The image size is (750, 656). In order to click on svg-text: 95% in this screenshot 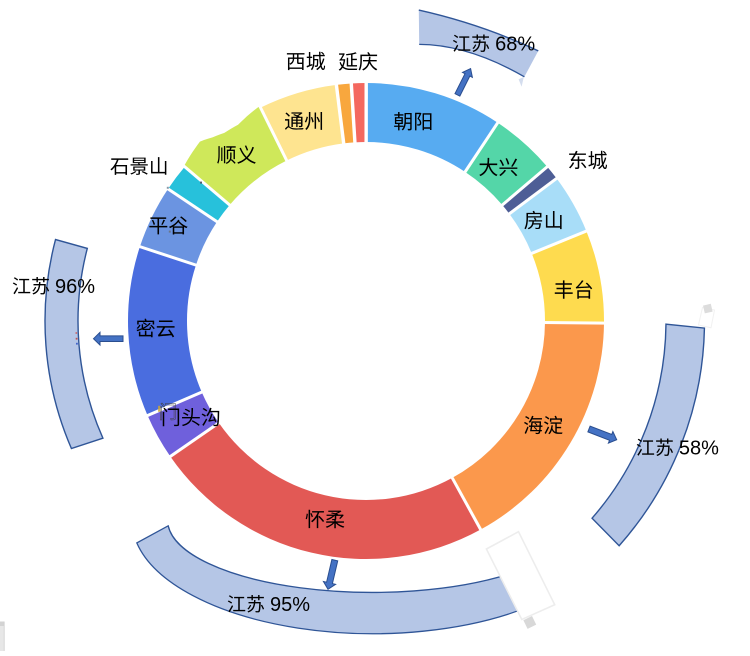, I will do `click(290, 605)`.